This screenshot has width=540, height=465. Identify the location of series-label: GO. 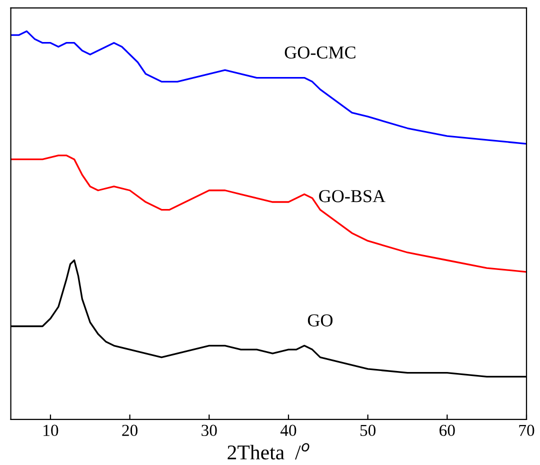
(320, 320).